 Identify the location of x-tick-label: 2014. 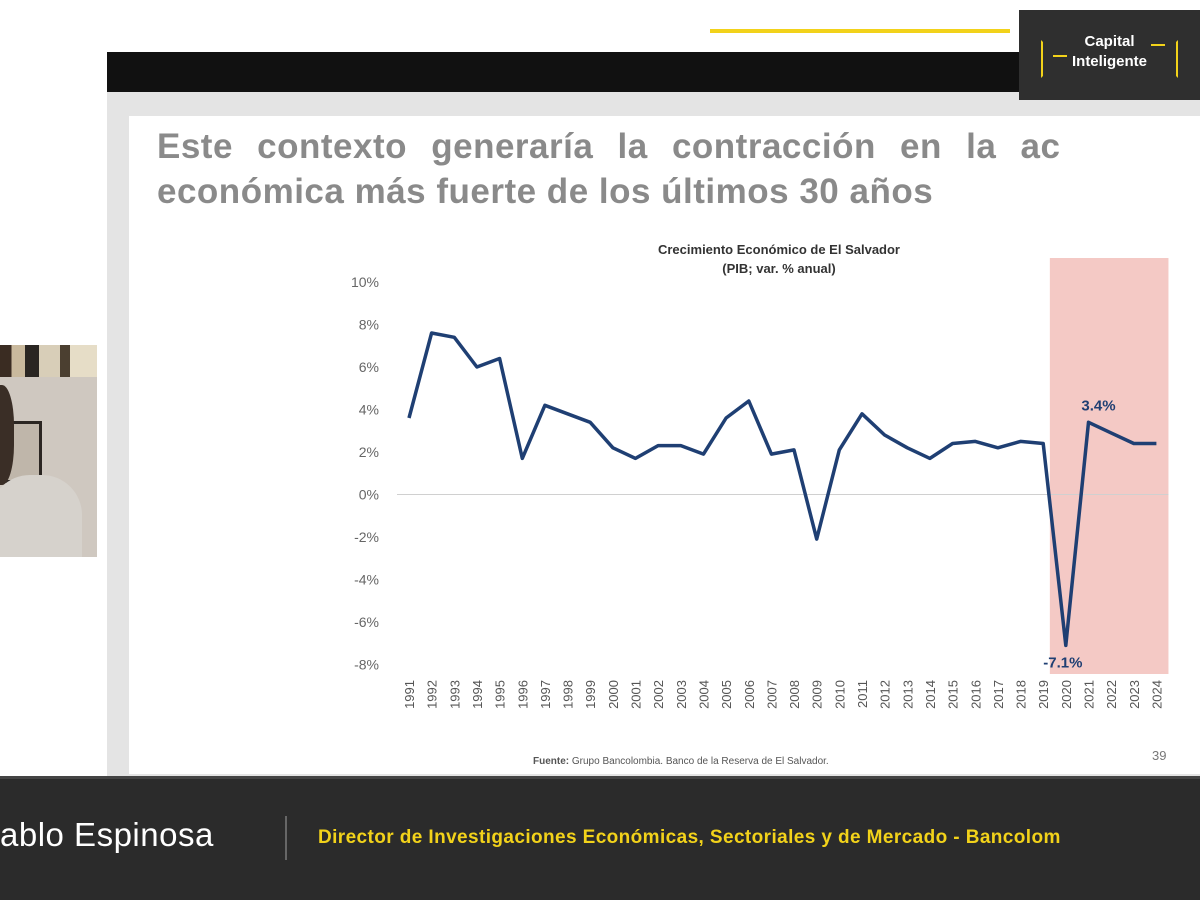
(930, 694).